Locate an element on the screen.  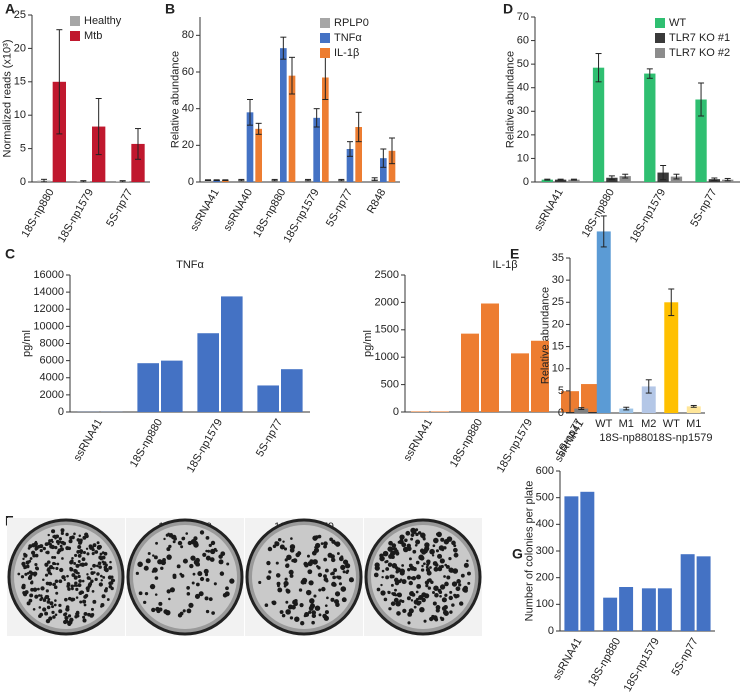
x-tick-label: 18S-np1579 is located at coordinates (205, 446).